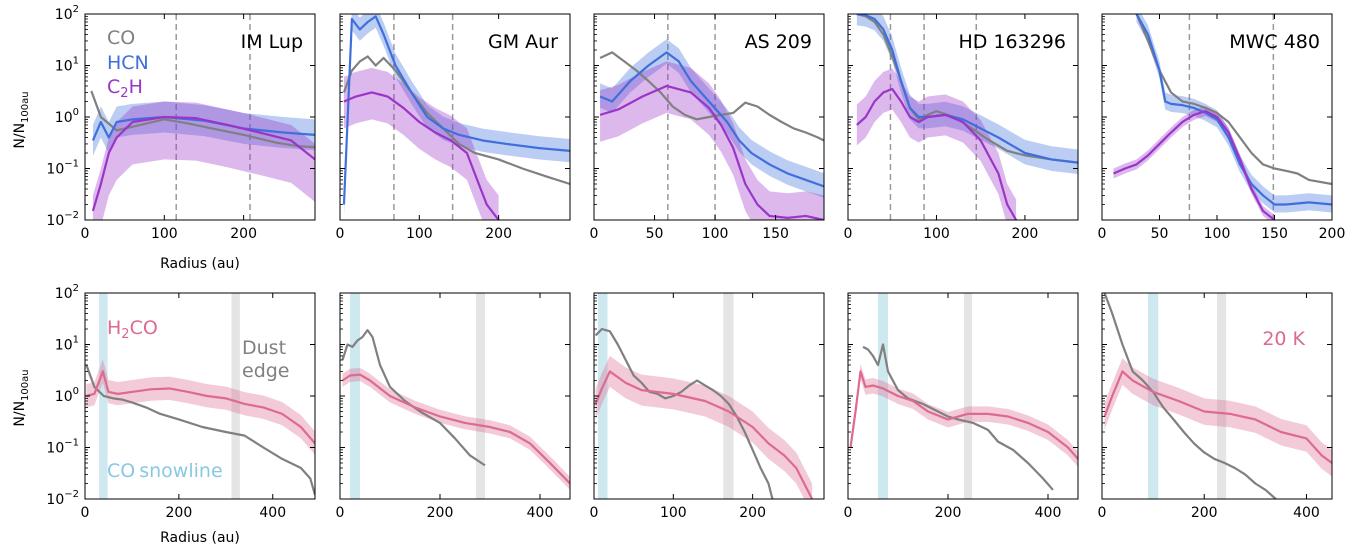 Image resolution: width=1364 pixels, height=549 pixels. I want to click on panel-bottom-3: 0 200 400, so click(961, 406).